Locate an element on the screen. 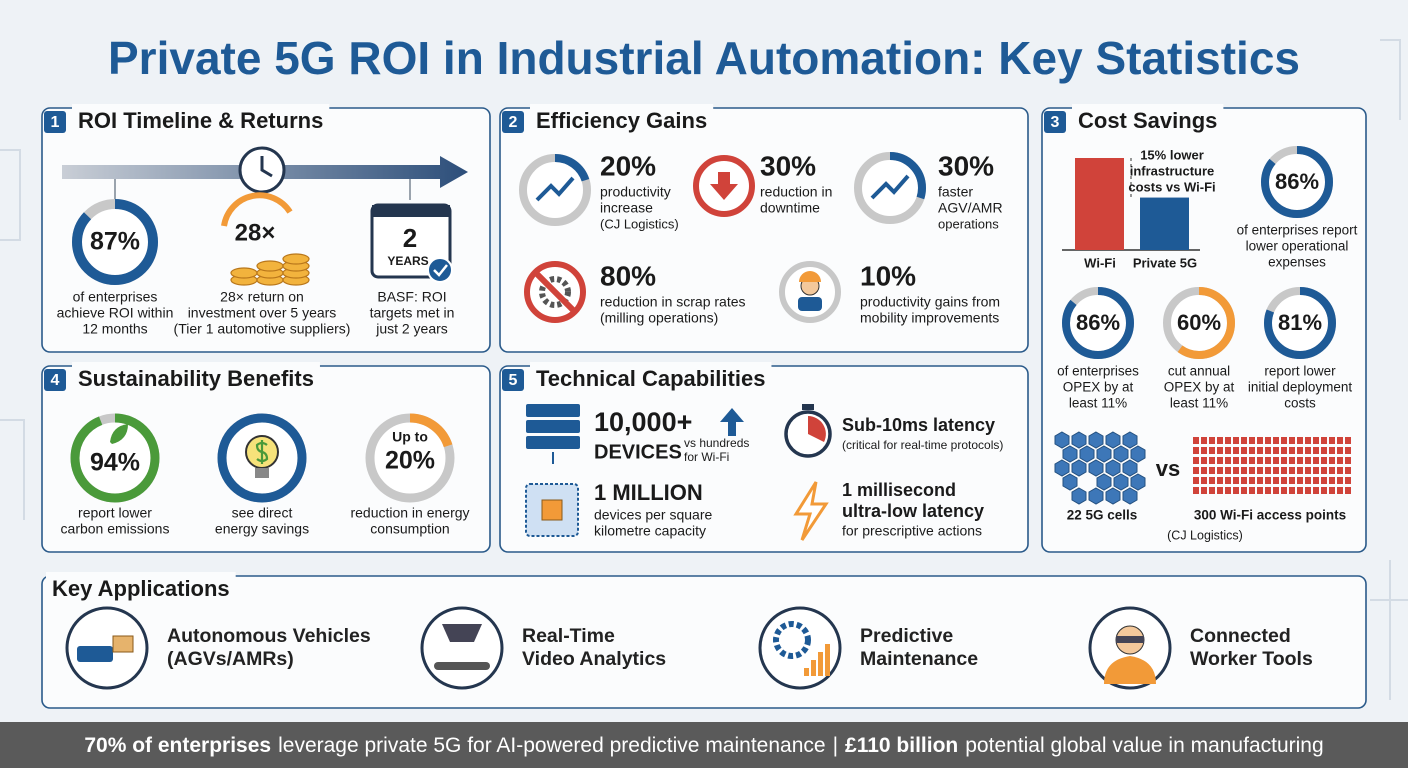 The height and width of the screenshot is (768, 1408). label: ultra-low latency is located at coordinates (913, 511).